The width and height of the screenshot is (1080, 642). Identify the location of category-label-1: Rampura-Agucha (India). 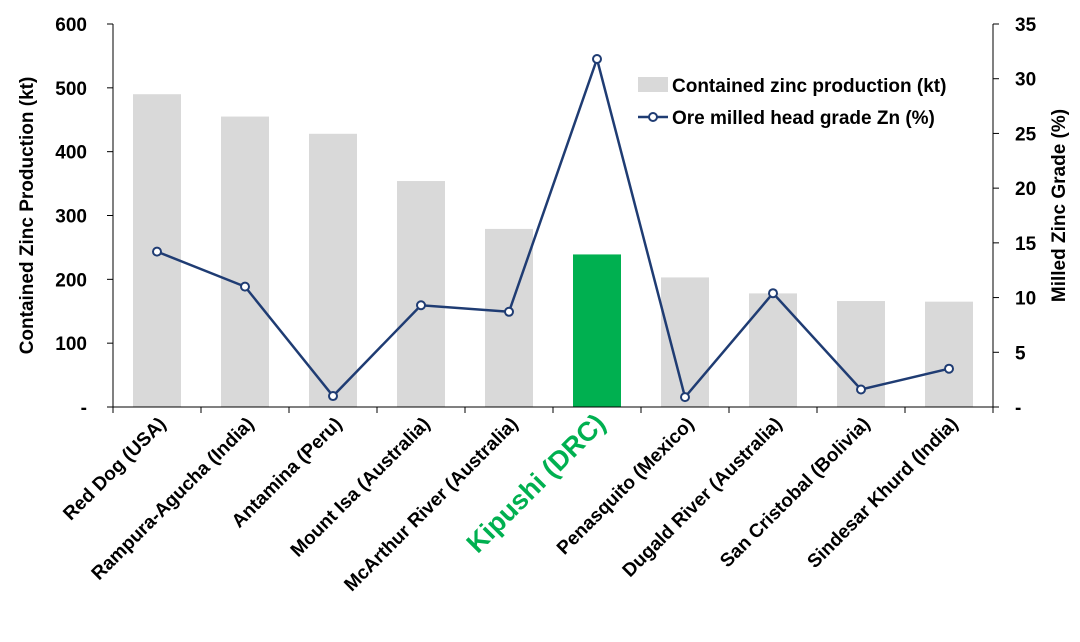
(173, 499).